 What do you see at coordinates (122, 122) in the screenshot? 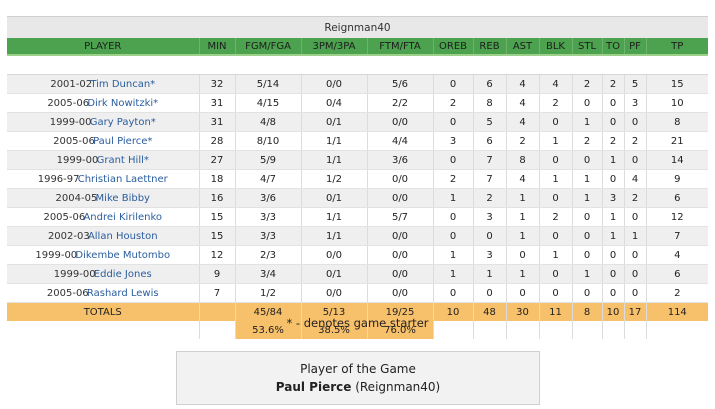
I see `player-name-link: Gary Payton*` at bounding box center [122, 122].